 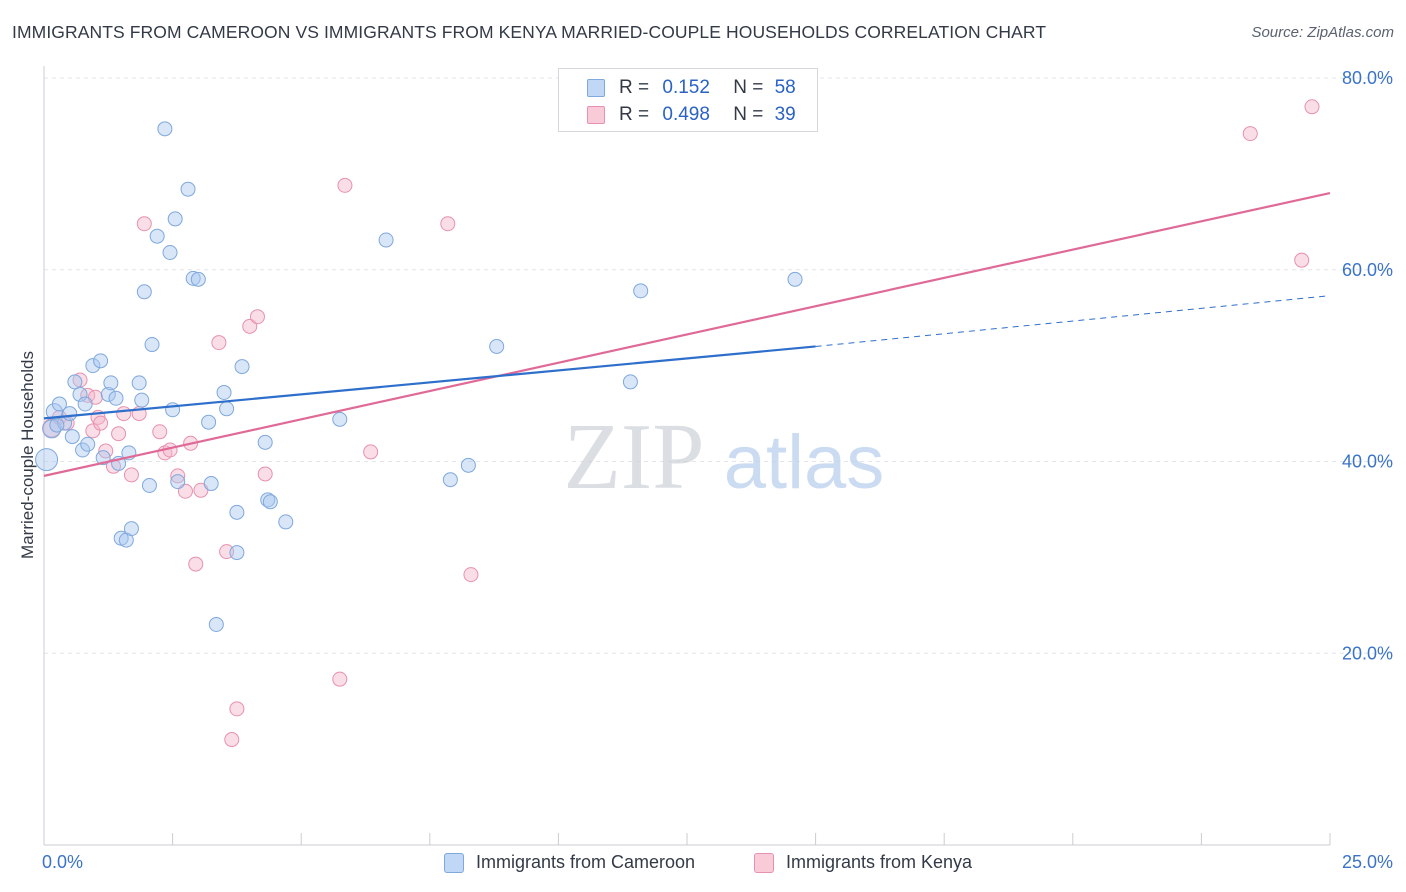 I want to click on legend-r-kenya: 0.498, so click(x=686, y=114).